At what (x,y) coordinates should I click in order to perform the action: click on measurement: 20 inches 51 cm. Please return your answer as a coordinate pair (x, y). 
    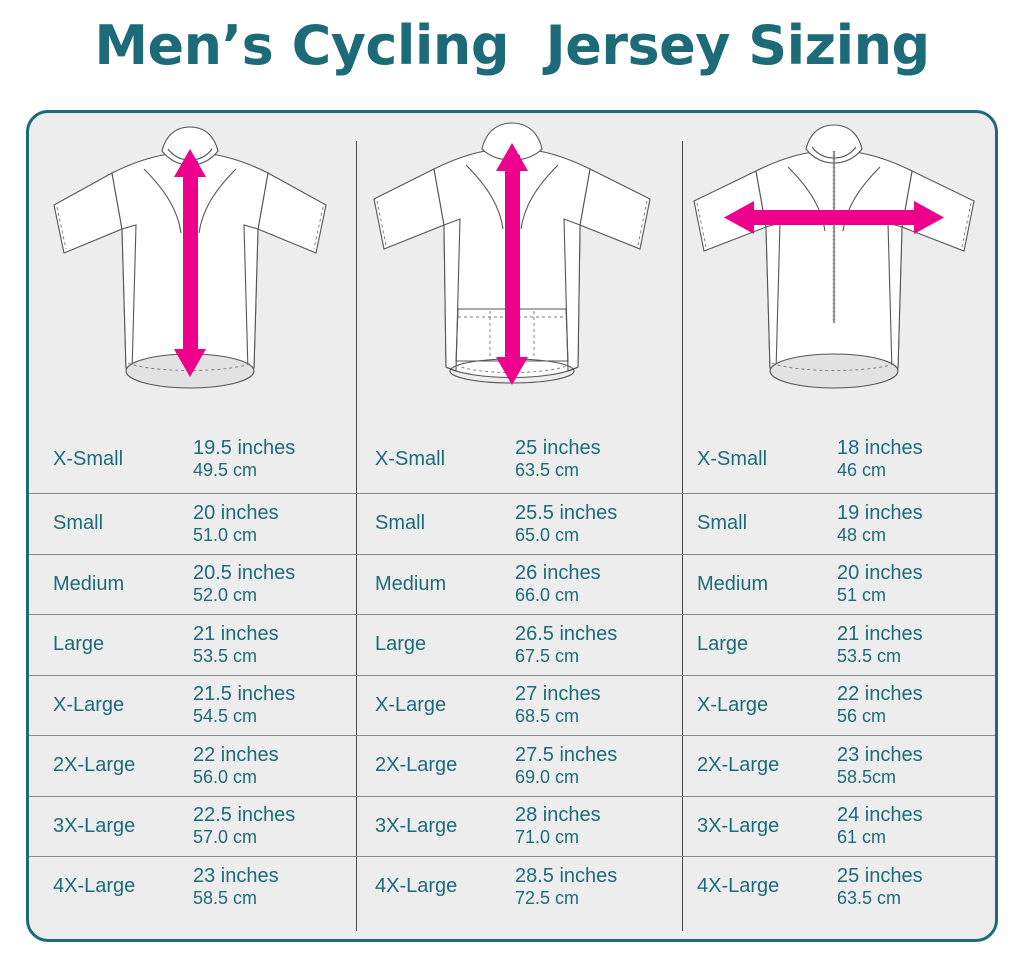
    Looking at the image, I should click on (911, 584).